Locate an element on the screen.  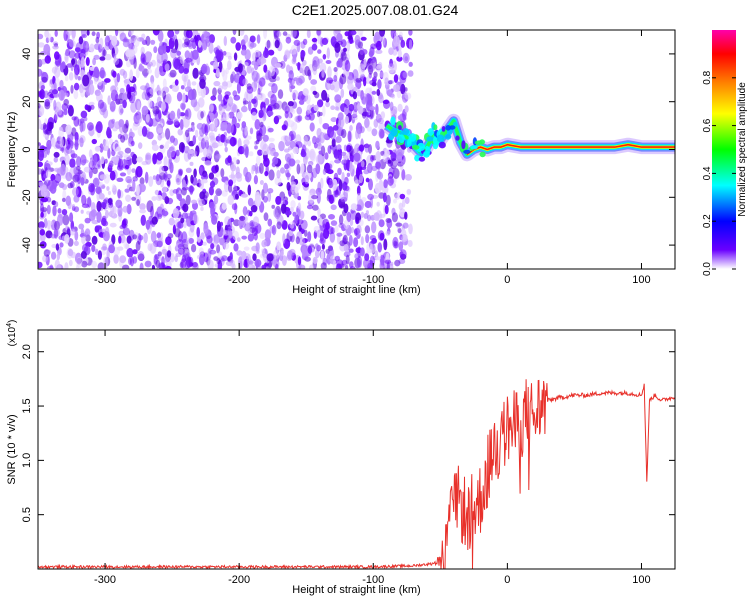
bottom-y-multiplier: (x104) is located at coordinates (12, 333).